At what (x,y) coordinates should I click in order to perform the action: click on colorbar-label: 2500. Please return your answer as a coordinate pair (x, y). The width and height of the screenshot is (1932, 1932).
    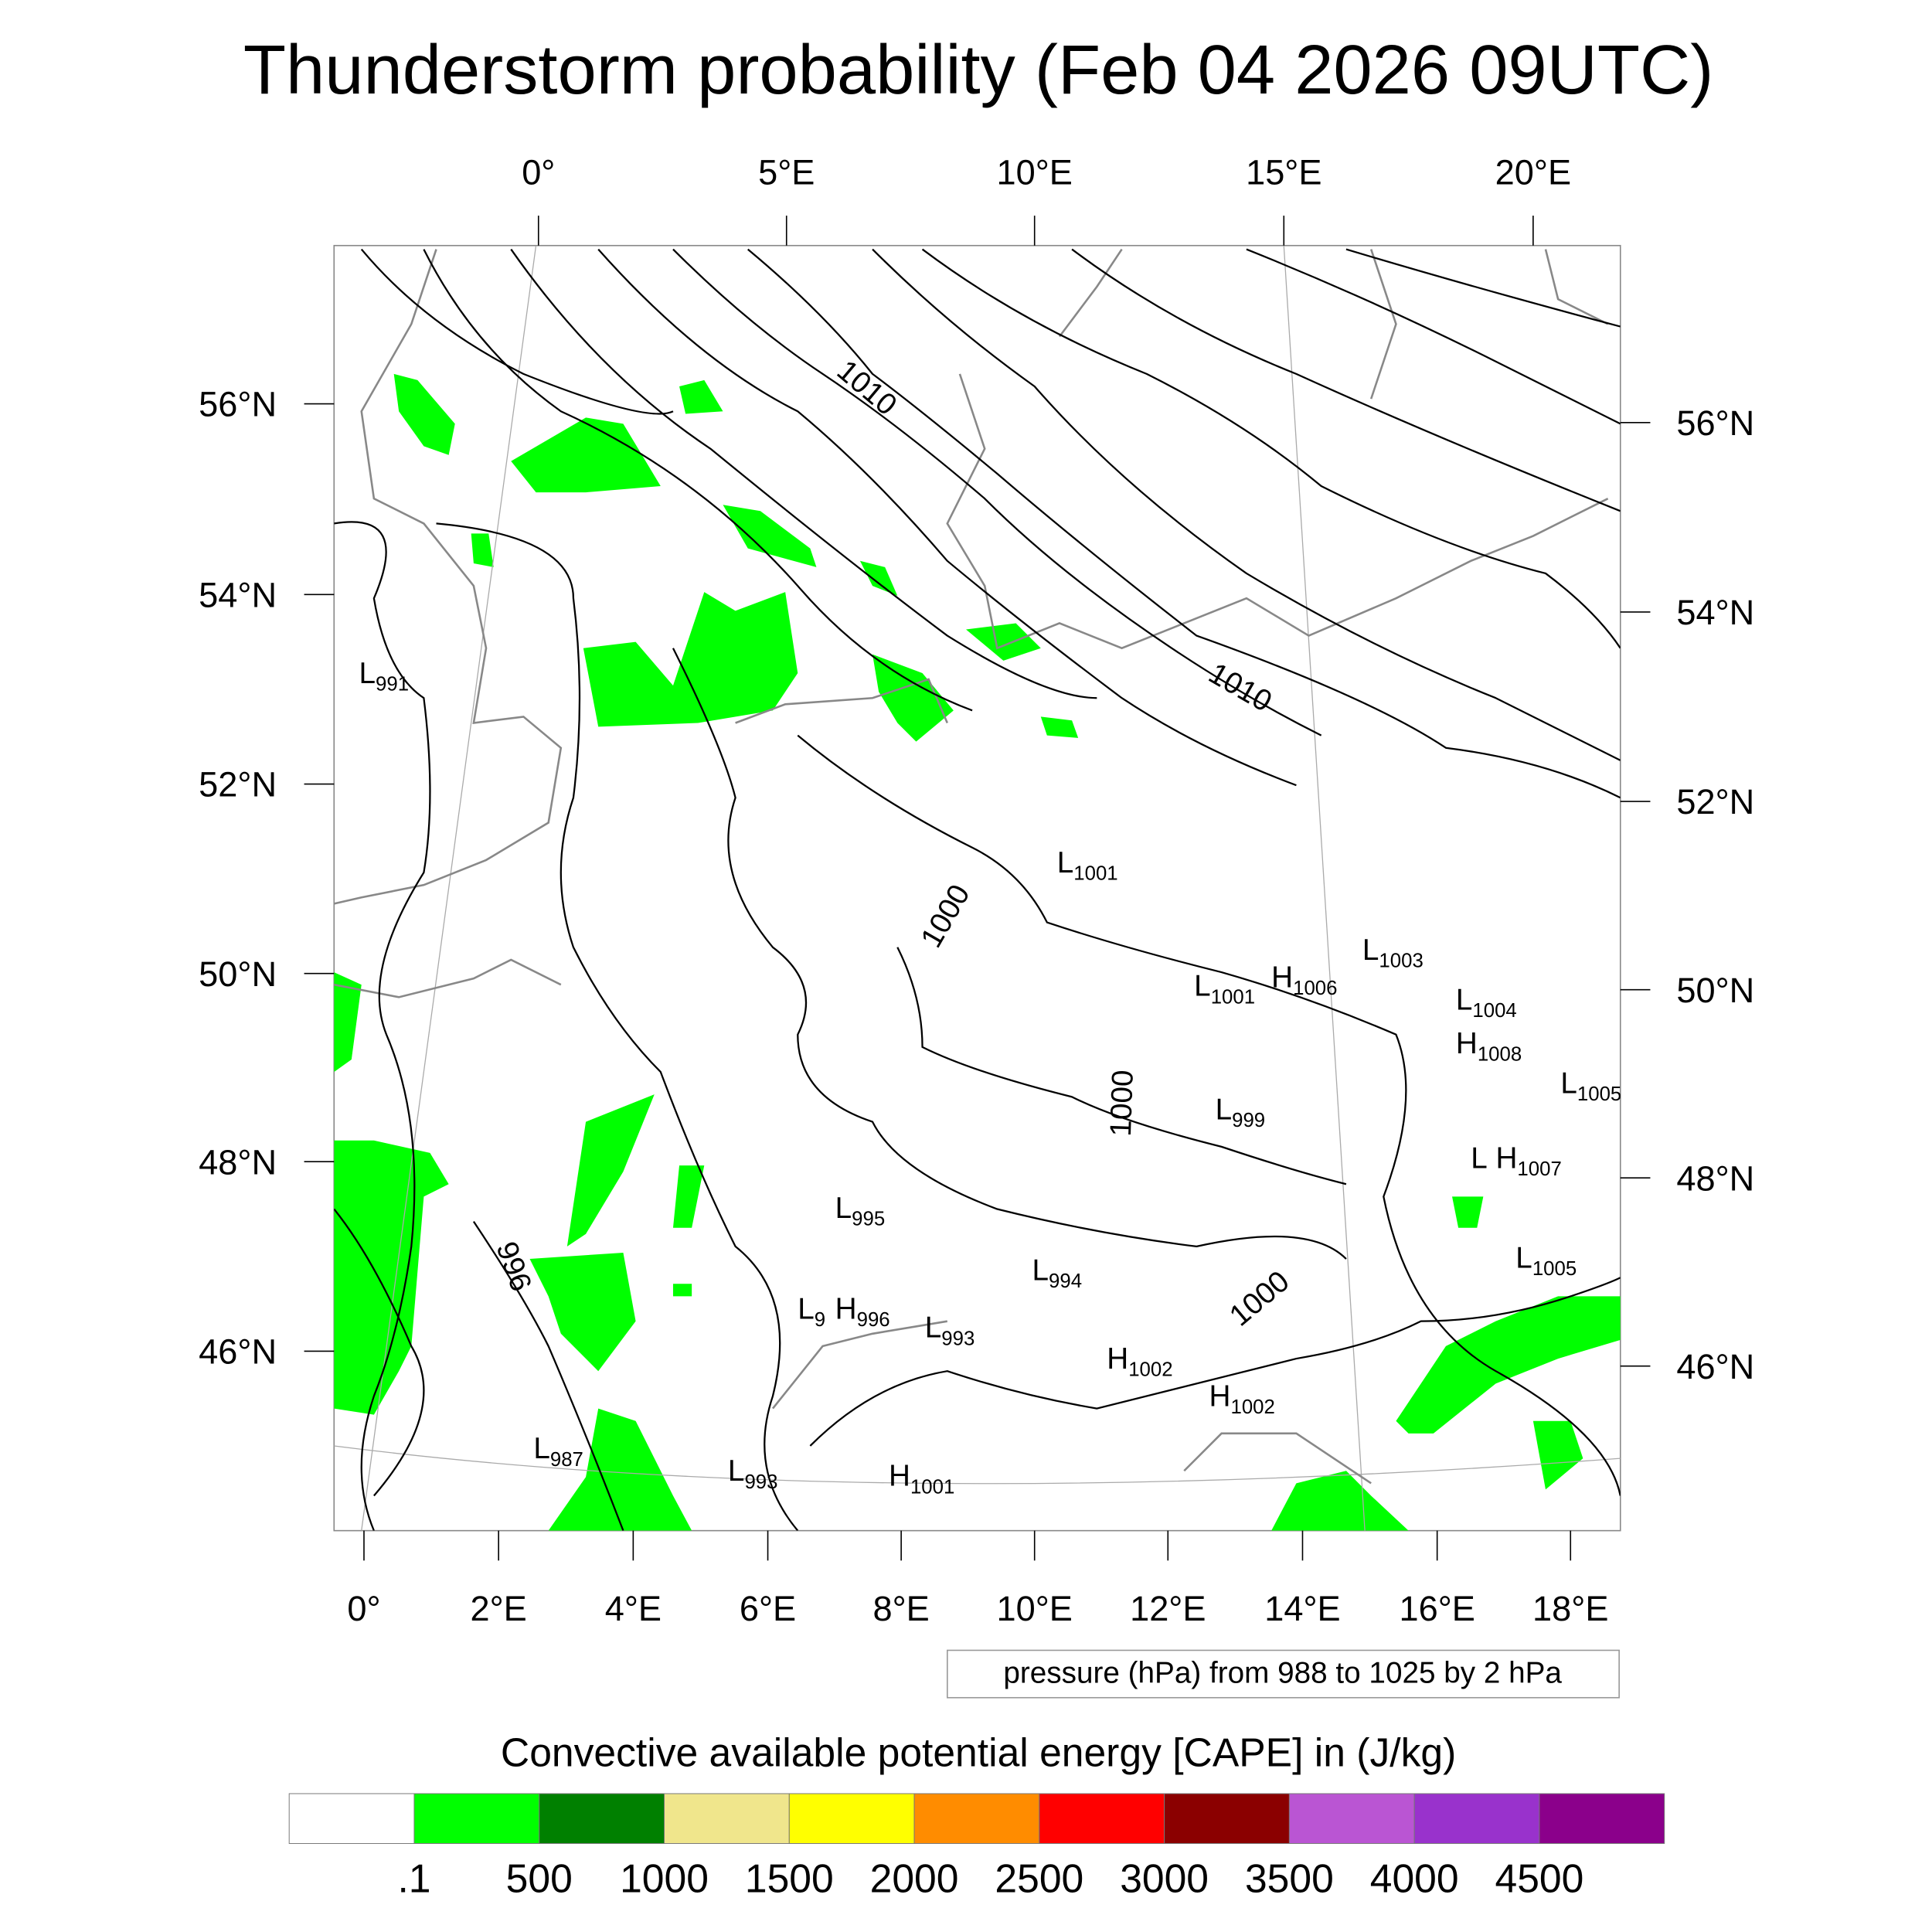
    Looking at the image, I should click on (1039, 1878).